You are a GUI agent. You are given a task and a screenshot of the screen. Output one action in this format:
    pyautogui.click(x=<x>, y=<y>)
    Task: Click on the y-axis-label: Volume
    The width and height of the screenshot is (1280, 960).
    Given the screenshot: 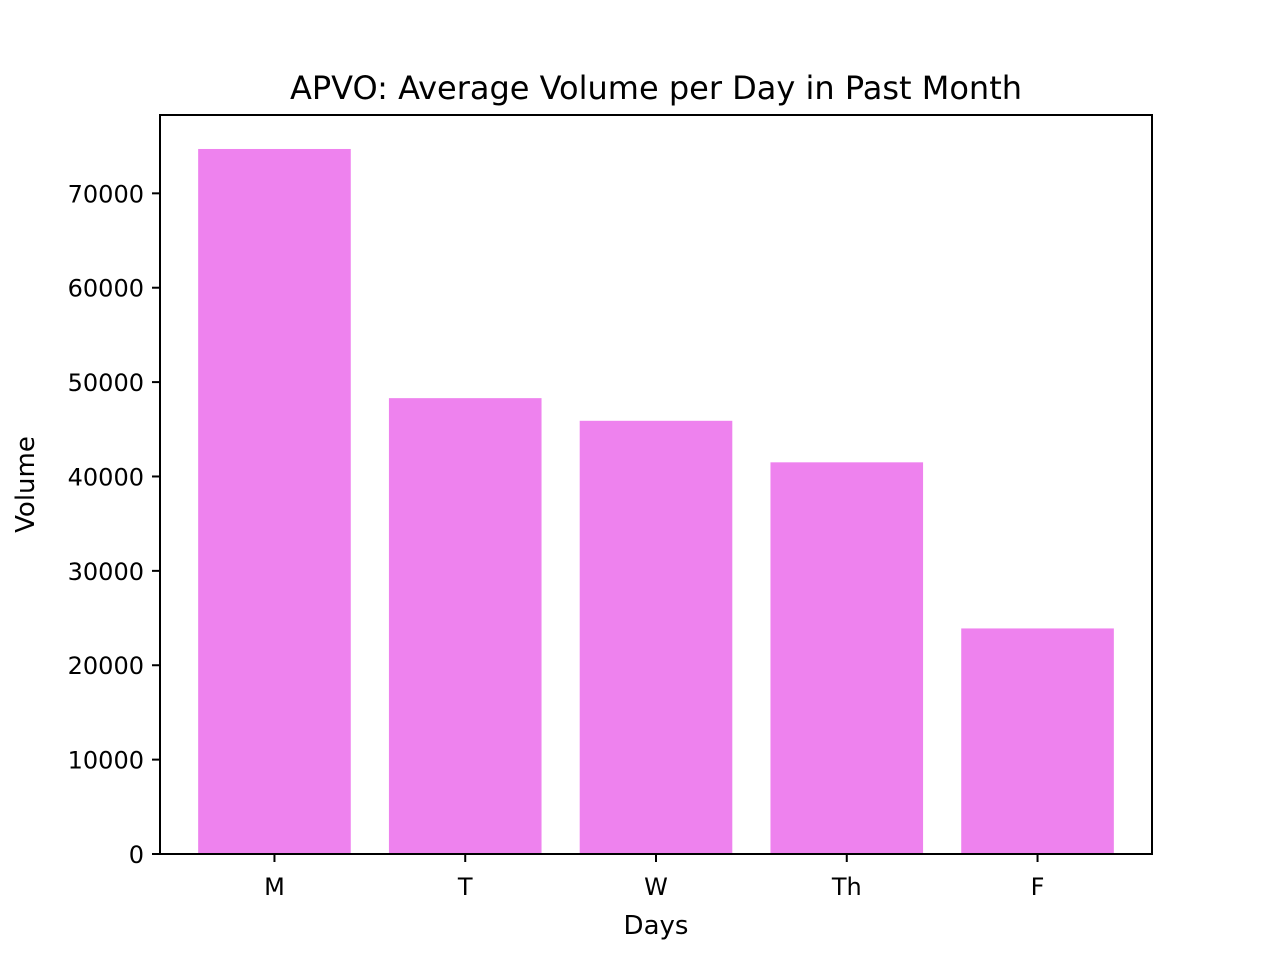 What is the action you would take?
    pyautogui.click(x=26, y=484)
    